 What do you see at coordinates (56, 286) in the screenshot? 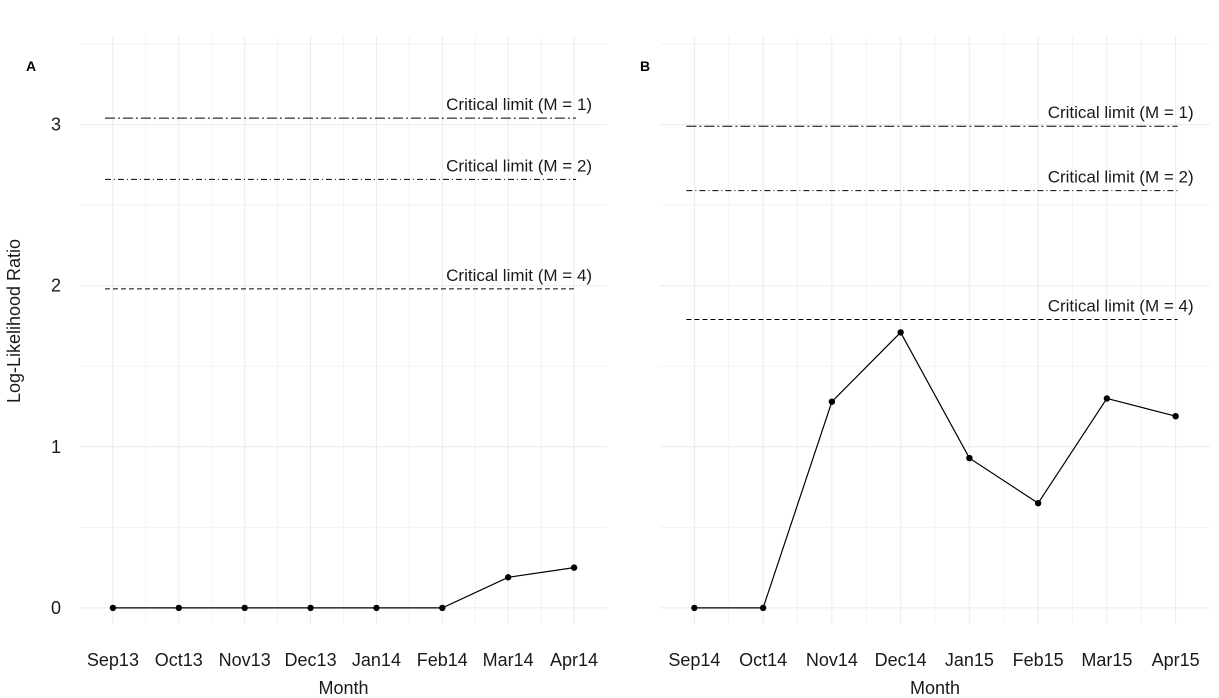
I see `y-tick-label: 2` at bounding box center [56, 286].